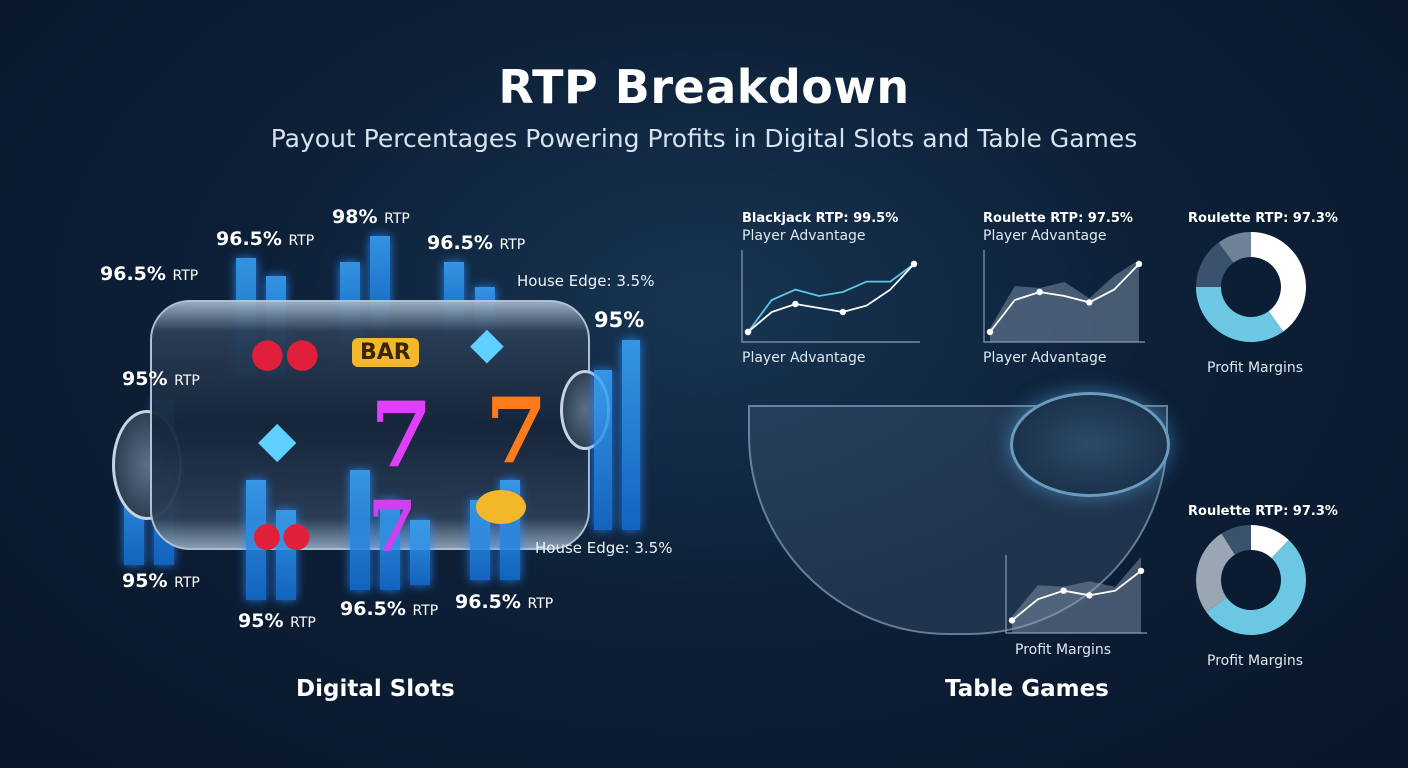 The width and height of the screenshot is (1408, 768). Describe the element at coordinates (385, 352) in the screenshot. I see `bar-symbol: BAR` at that location.